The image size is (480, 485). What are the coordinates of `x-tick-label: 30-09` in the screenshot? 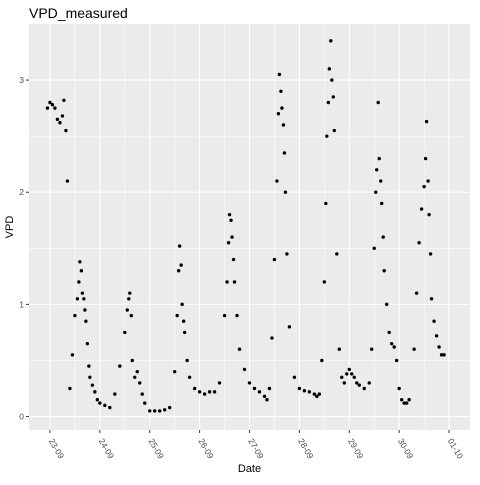 It's located at (406, 449).